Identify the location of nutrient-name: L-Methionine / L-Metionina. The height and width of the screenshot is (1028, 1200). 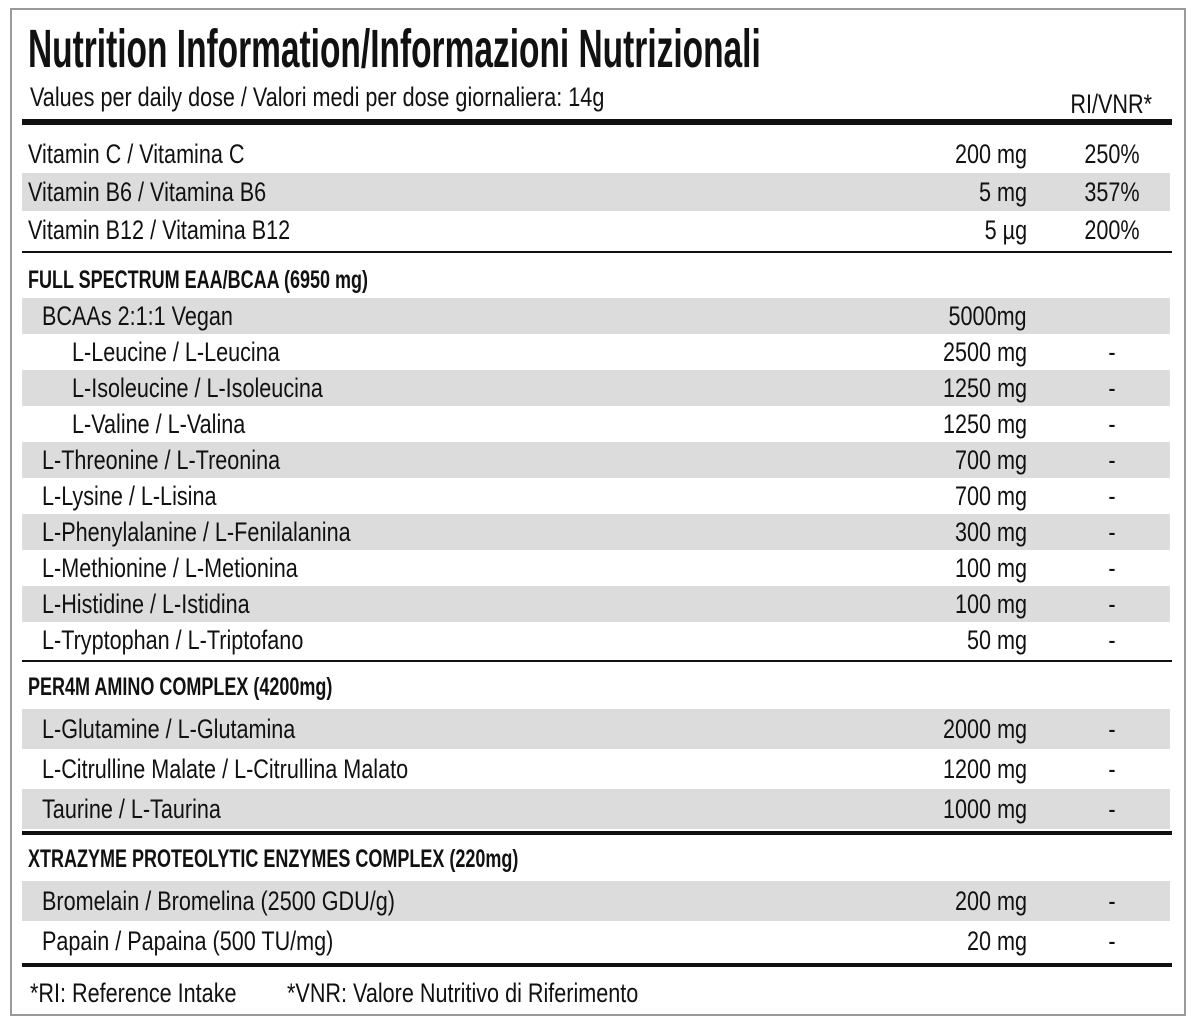
(170, 567).